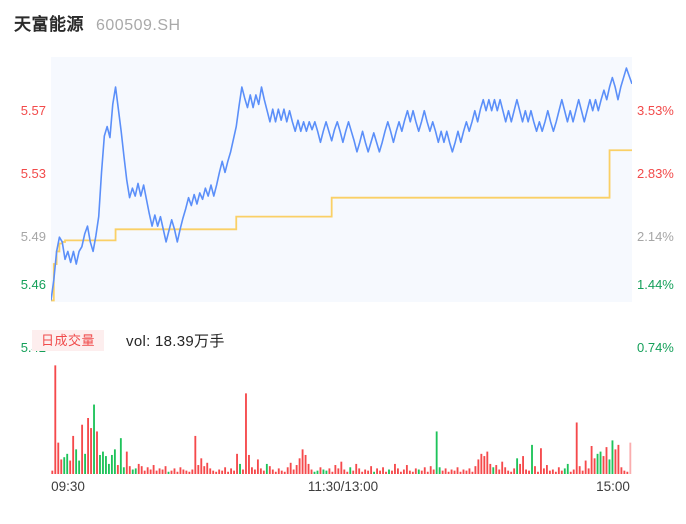 The width and height of the screenshot is (686, 524). Describe the element at coordinates (97, 22) in the screenshot. I see `chart-header: 天富能源 600509.SH` at that location.